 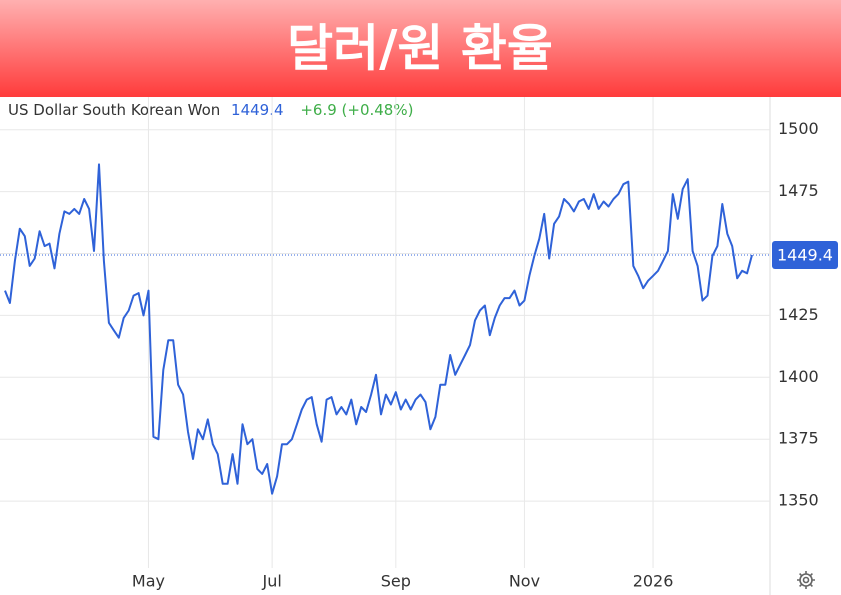 I want to click on y-tick-label: 1350, so click(x=798, y=500).